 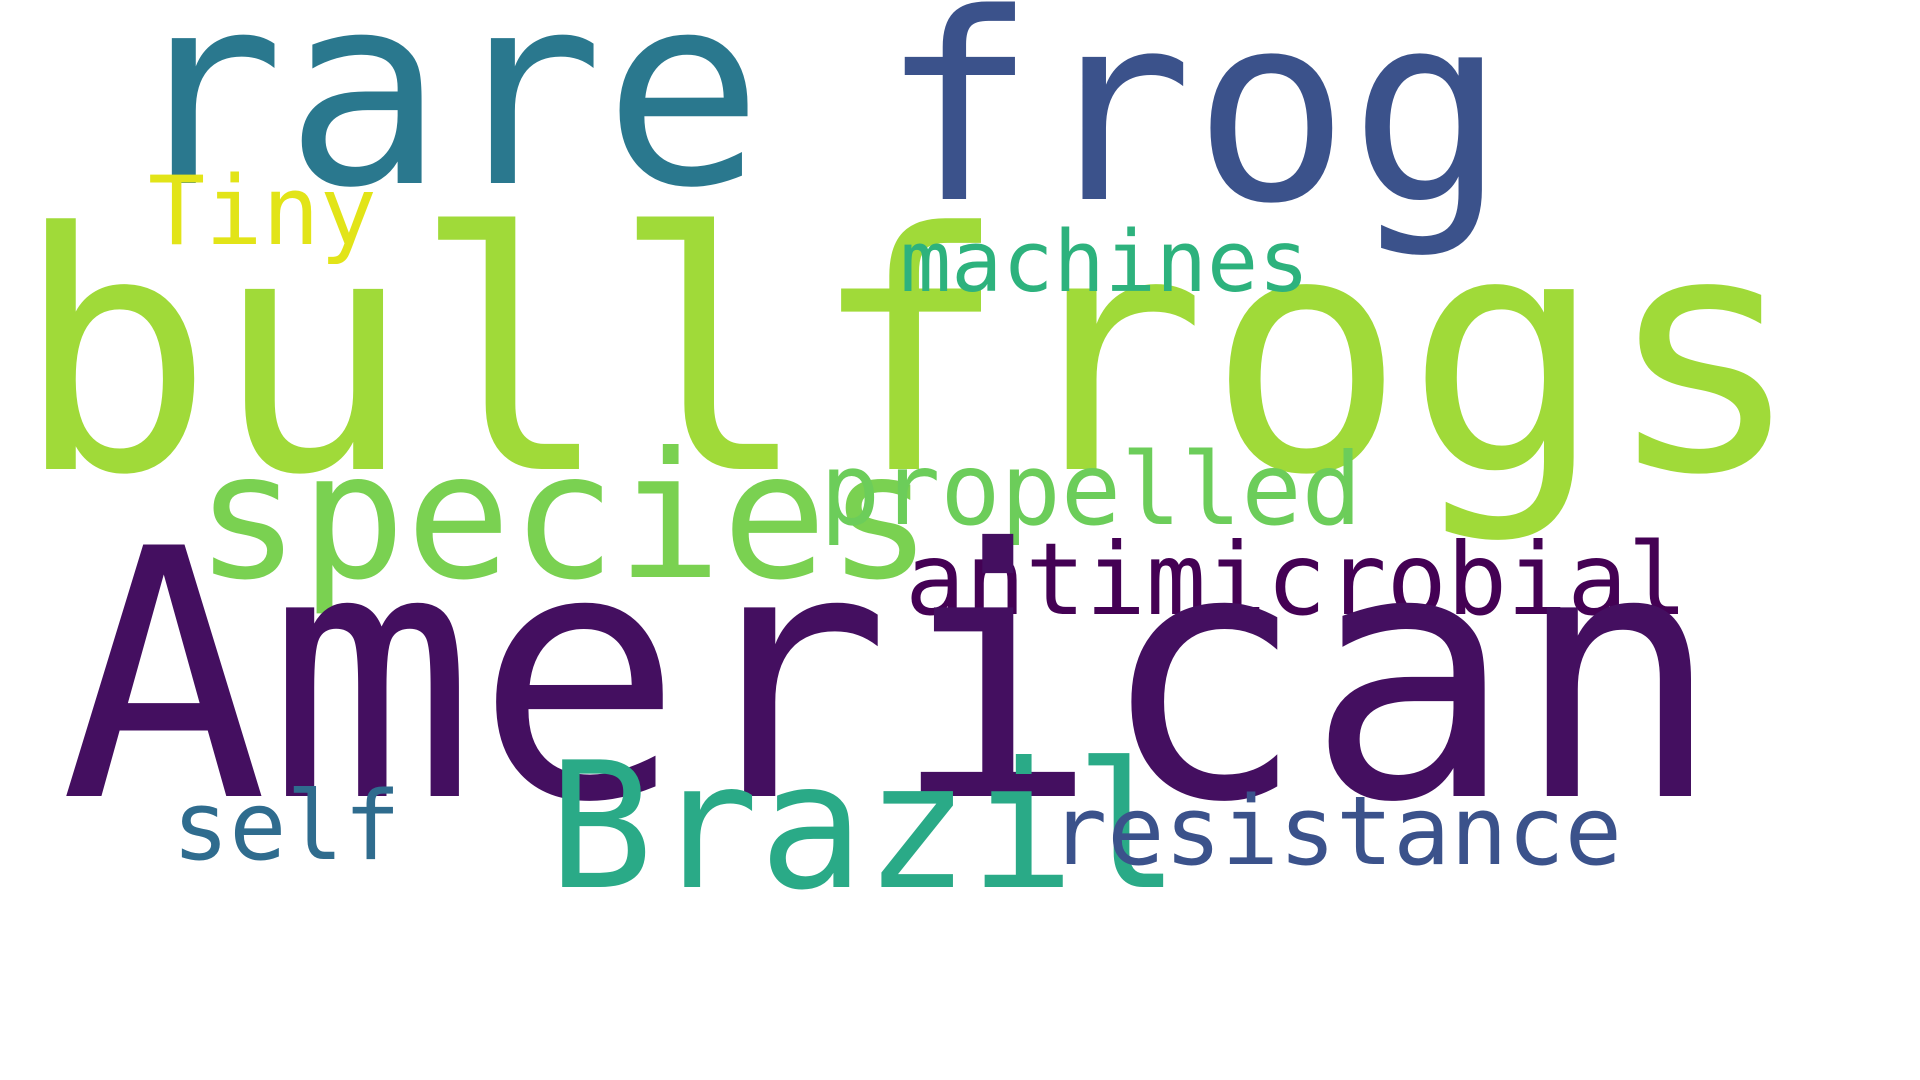 I want to click on word-antimicrobial: antimicrobial, so click(x=1296, y=579).